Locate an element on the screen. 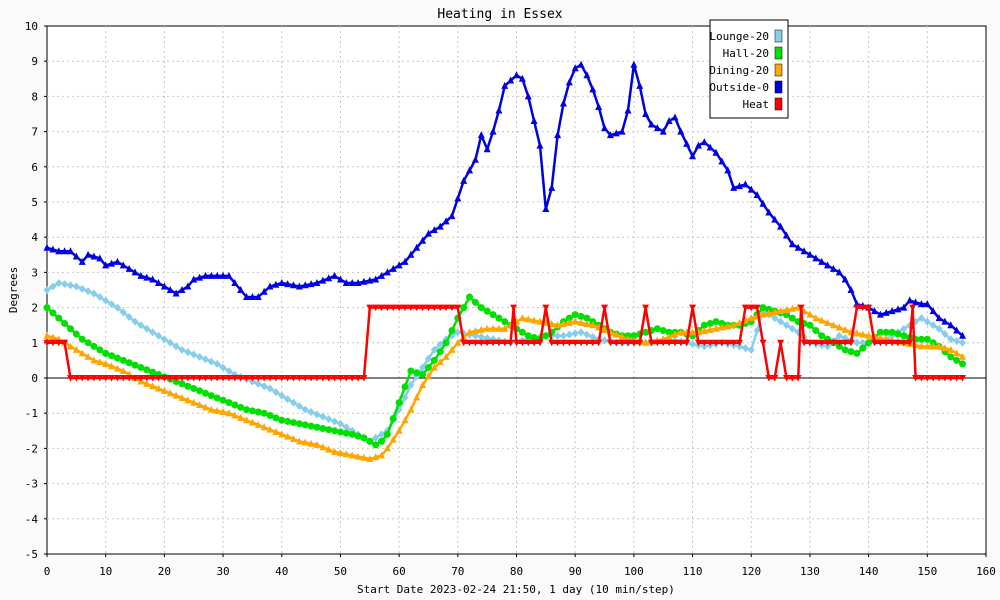 The width and height of the screenshot is (1000, 600). series-line is located at coordinates (505, 343).